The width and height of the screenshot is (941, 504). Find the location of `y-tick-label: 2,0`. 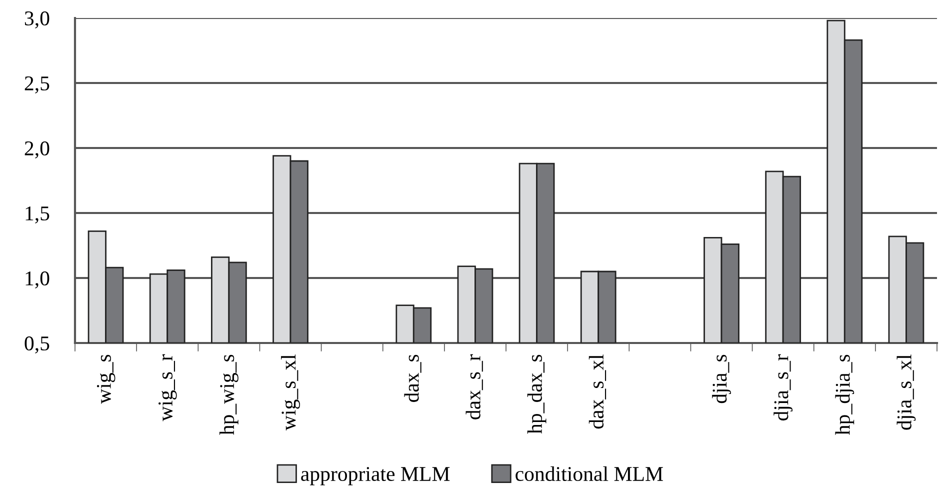

y-tick-label: 2,0 is located at coordinates (37, 149).